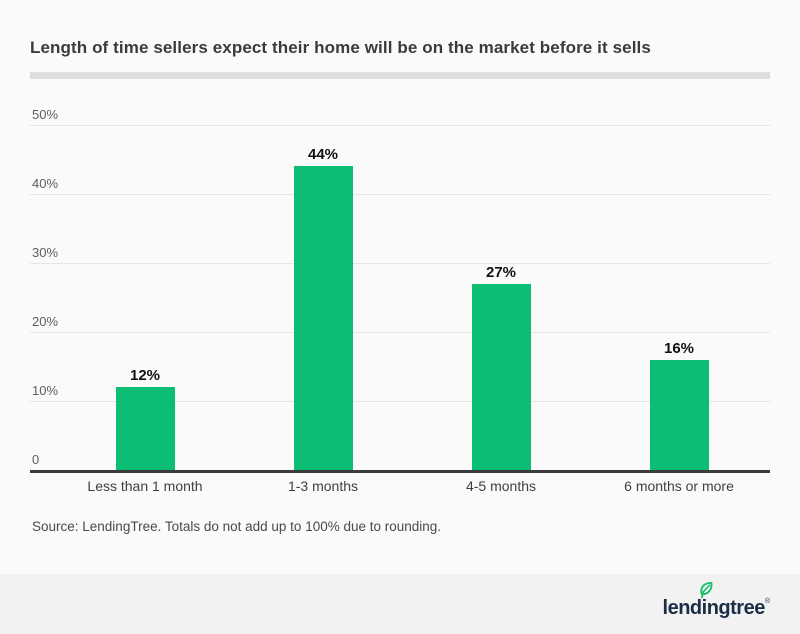 This screenshot has width=800, height=634. Describe the element at coordinates (45, 390) in the screenshot. I see `y-tick-label: 10%` at that location.